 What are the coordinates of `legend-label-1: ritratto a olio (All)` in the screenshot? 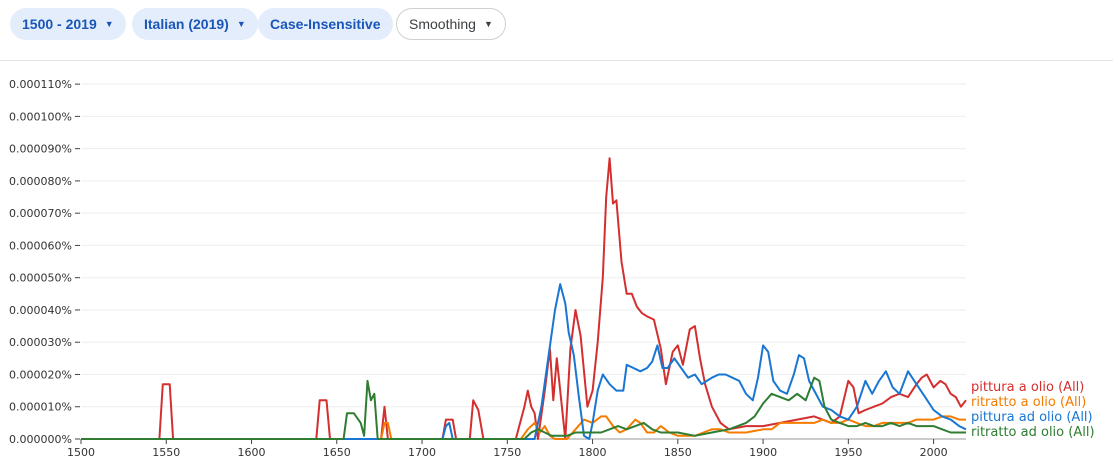 It's located at (1028, 402).